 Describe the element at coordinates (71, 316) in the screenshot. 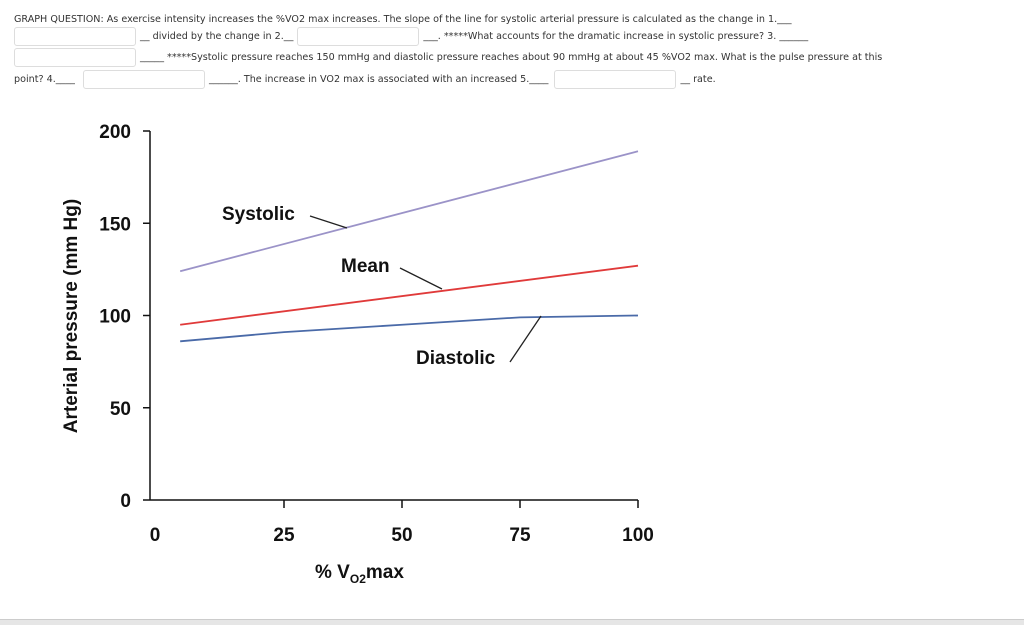

I see `y-axis-label: Arterial pressure (mm Hg)` at that location.